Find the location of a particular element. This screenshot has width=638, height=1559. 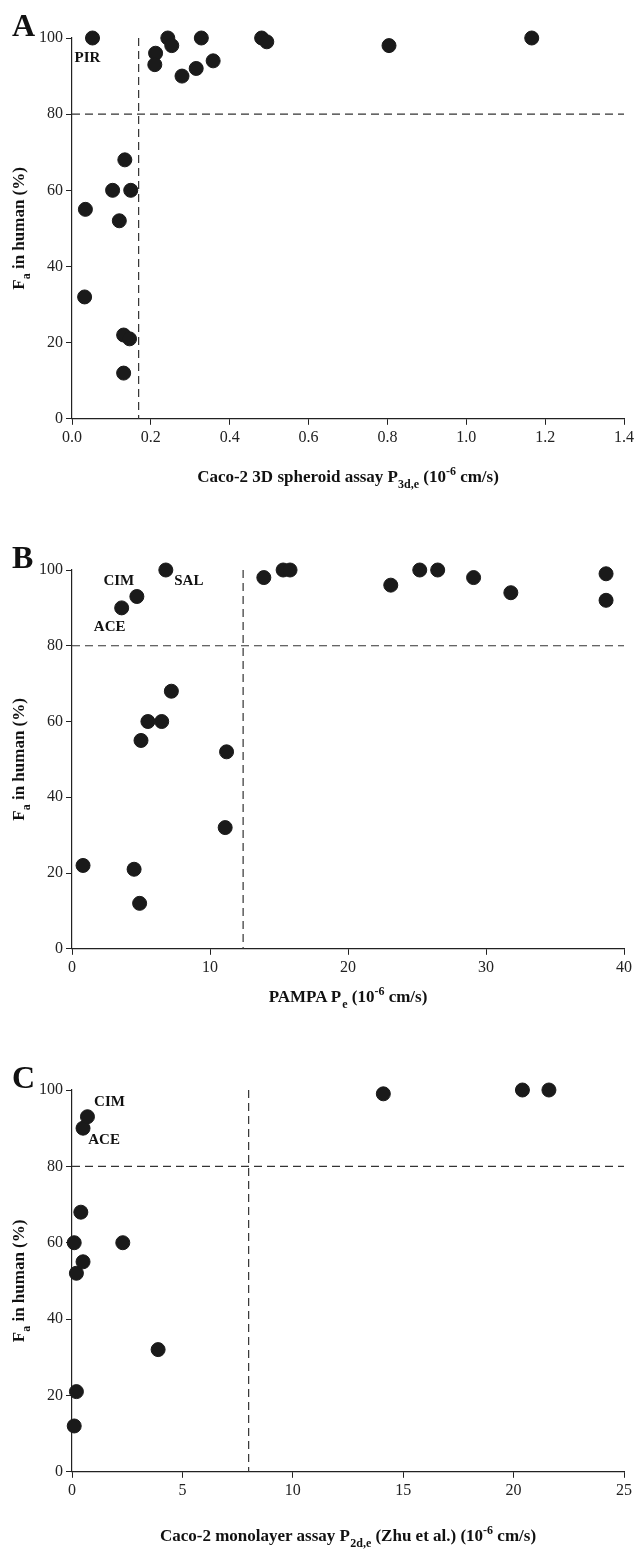

x-tick-label: 15 is located at coordinates (403, 1489).